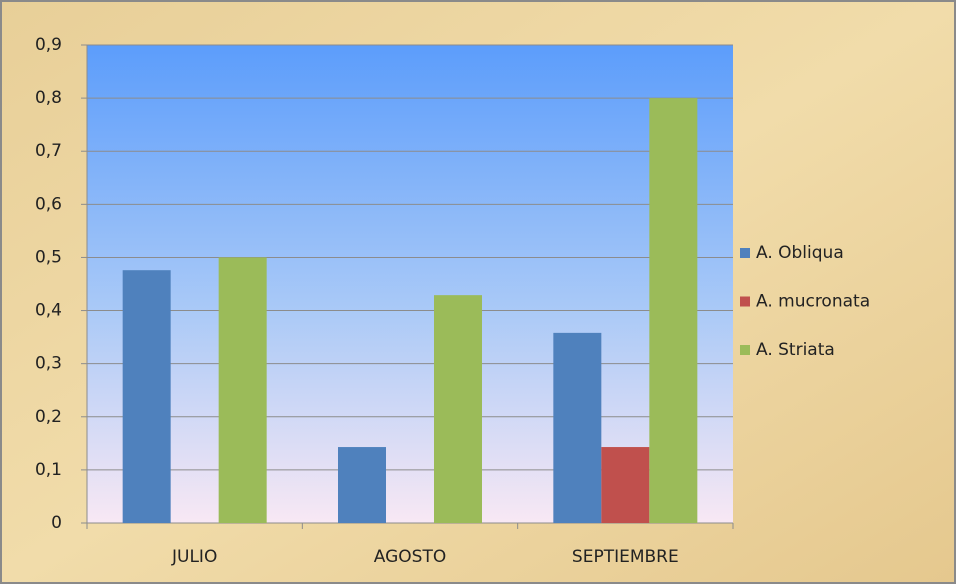 Image resolution: width=956 pixels, height=584 pixels. What do you see at coordinates (48, 45) in the screenshot?
I see `y-tick-label: 0,9` at bounding box center [48, 45].